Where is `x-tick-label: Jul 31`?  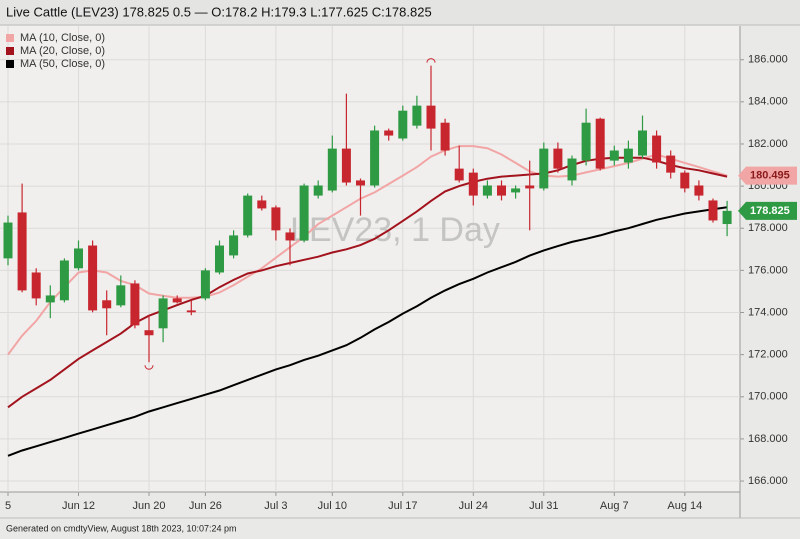 x-tick-label: Jul 31 is located at coordinates (543, 506).